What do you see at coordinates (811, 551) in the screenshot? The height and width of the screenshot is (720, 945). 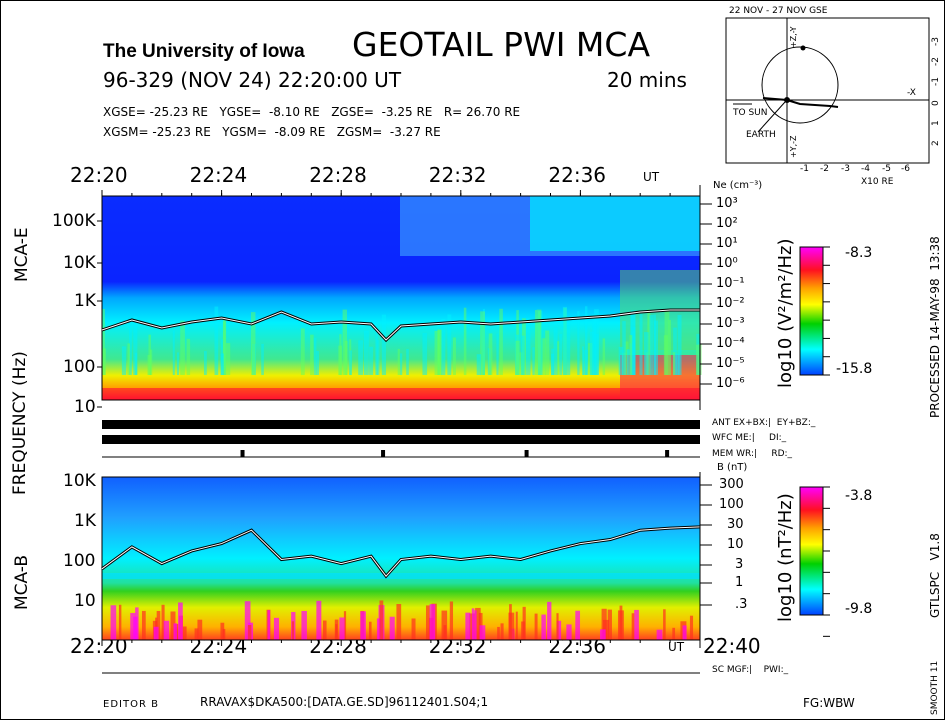 I see `colorbar-b` at bounding box center [811, 551].